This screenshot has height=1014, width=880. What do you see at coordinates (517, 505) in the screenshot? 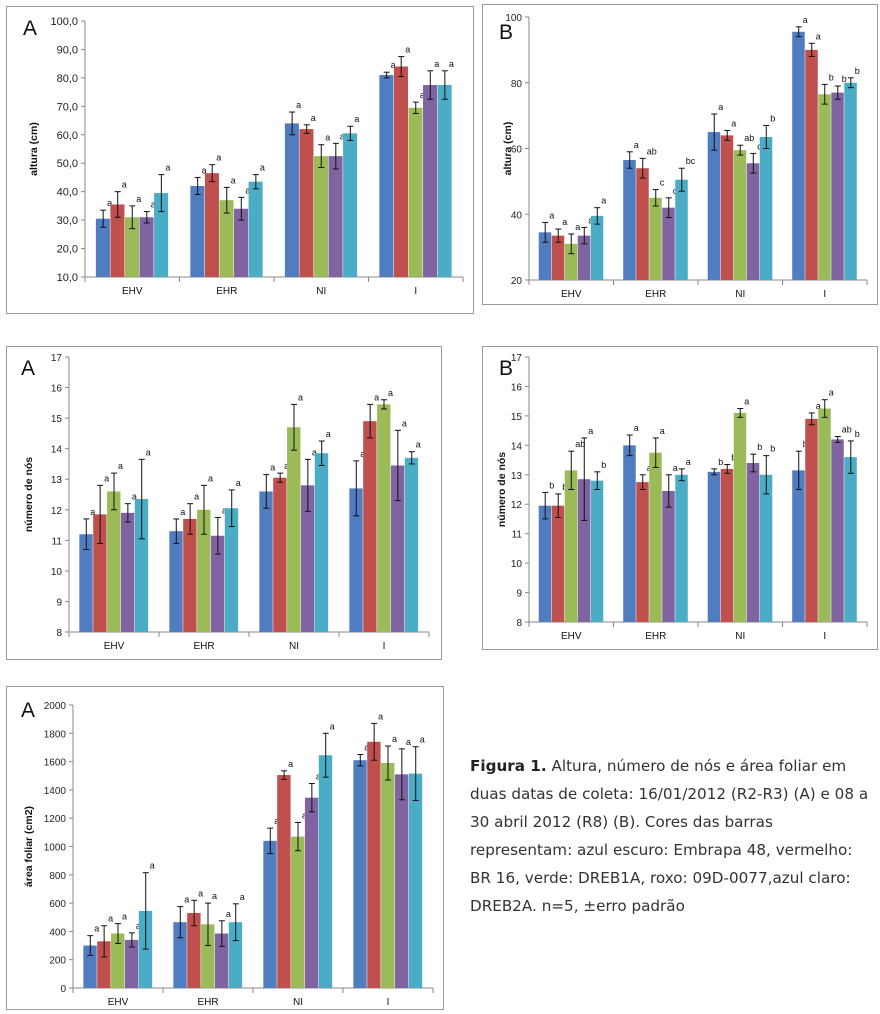
I see `nos-B-y-tick-label: 12` at bounding box center [517, 505].